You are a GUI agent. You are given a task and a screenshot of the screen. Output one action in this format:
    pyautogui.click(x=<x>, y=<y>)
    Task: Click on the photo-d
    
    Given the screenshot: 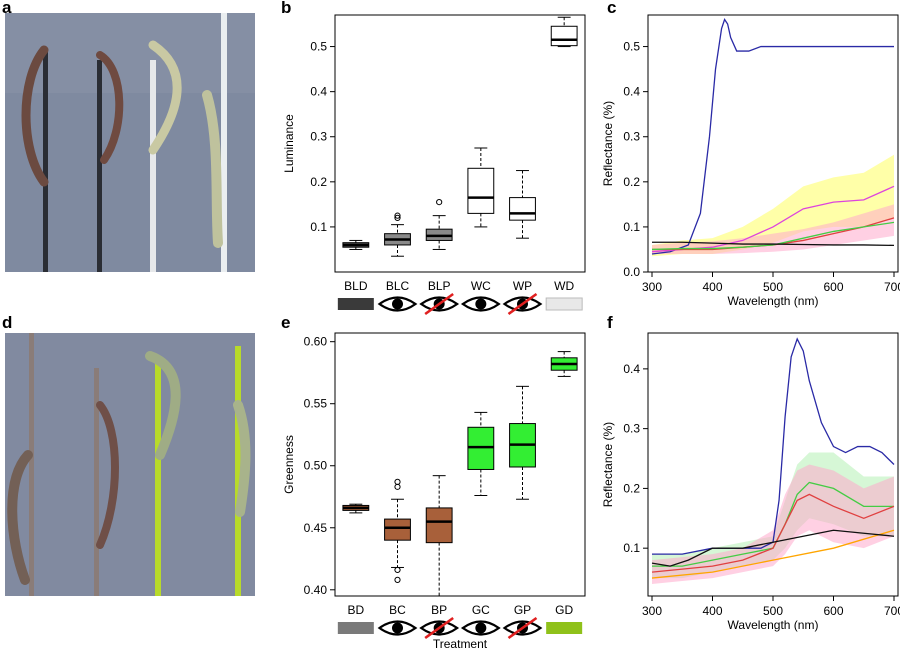 What is the action you would take?
    pyautogui.click(x=130, y=464)
    